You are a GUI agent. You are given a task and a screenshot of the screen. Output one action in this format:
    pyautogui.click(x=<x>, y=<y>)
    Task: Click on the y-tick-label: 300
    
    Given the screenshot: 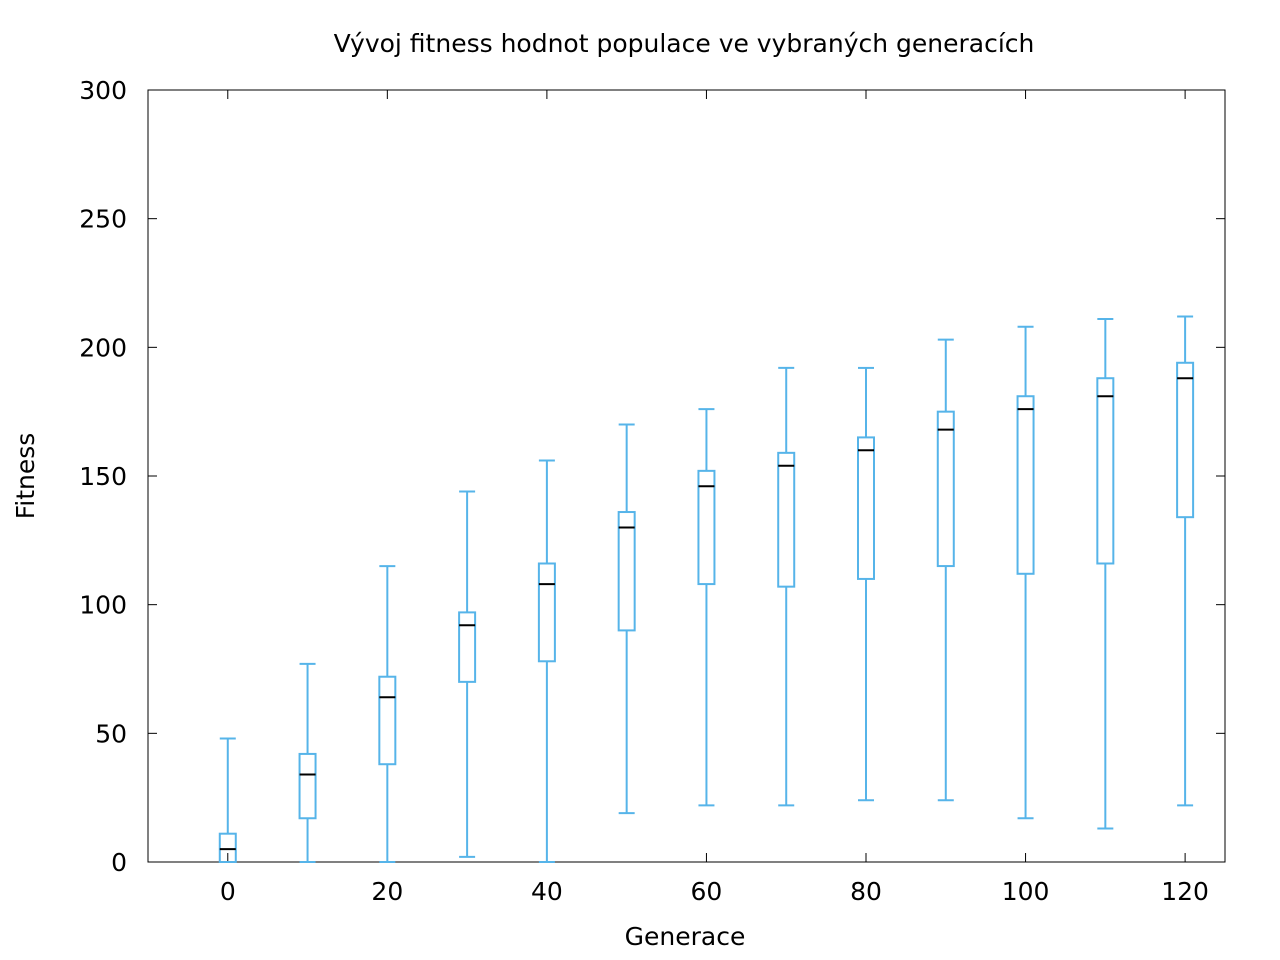 What is the action you would take?
    pyautogui.click(x=103, y=90)
    